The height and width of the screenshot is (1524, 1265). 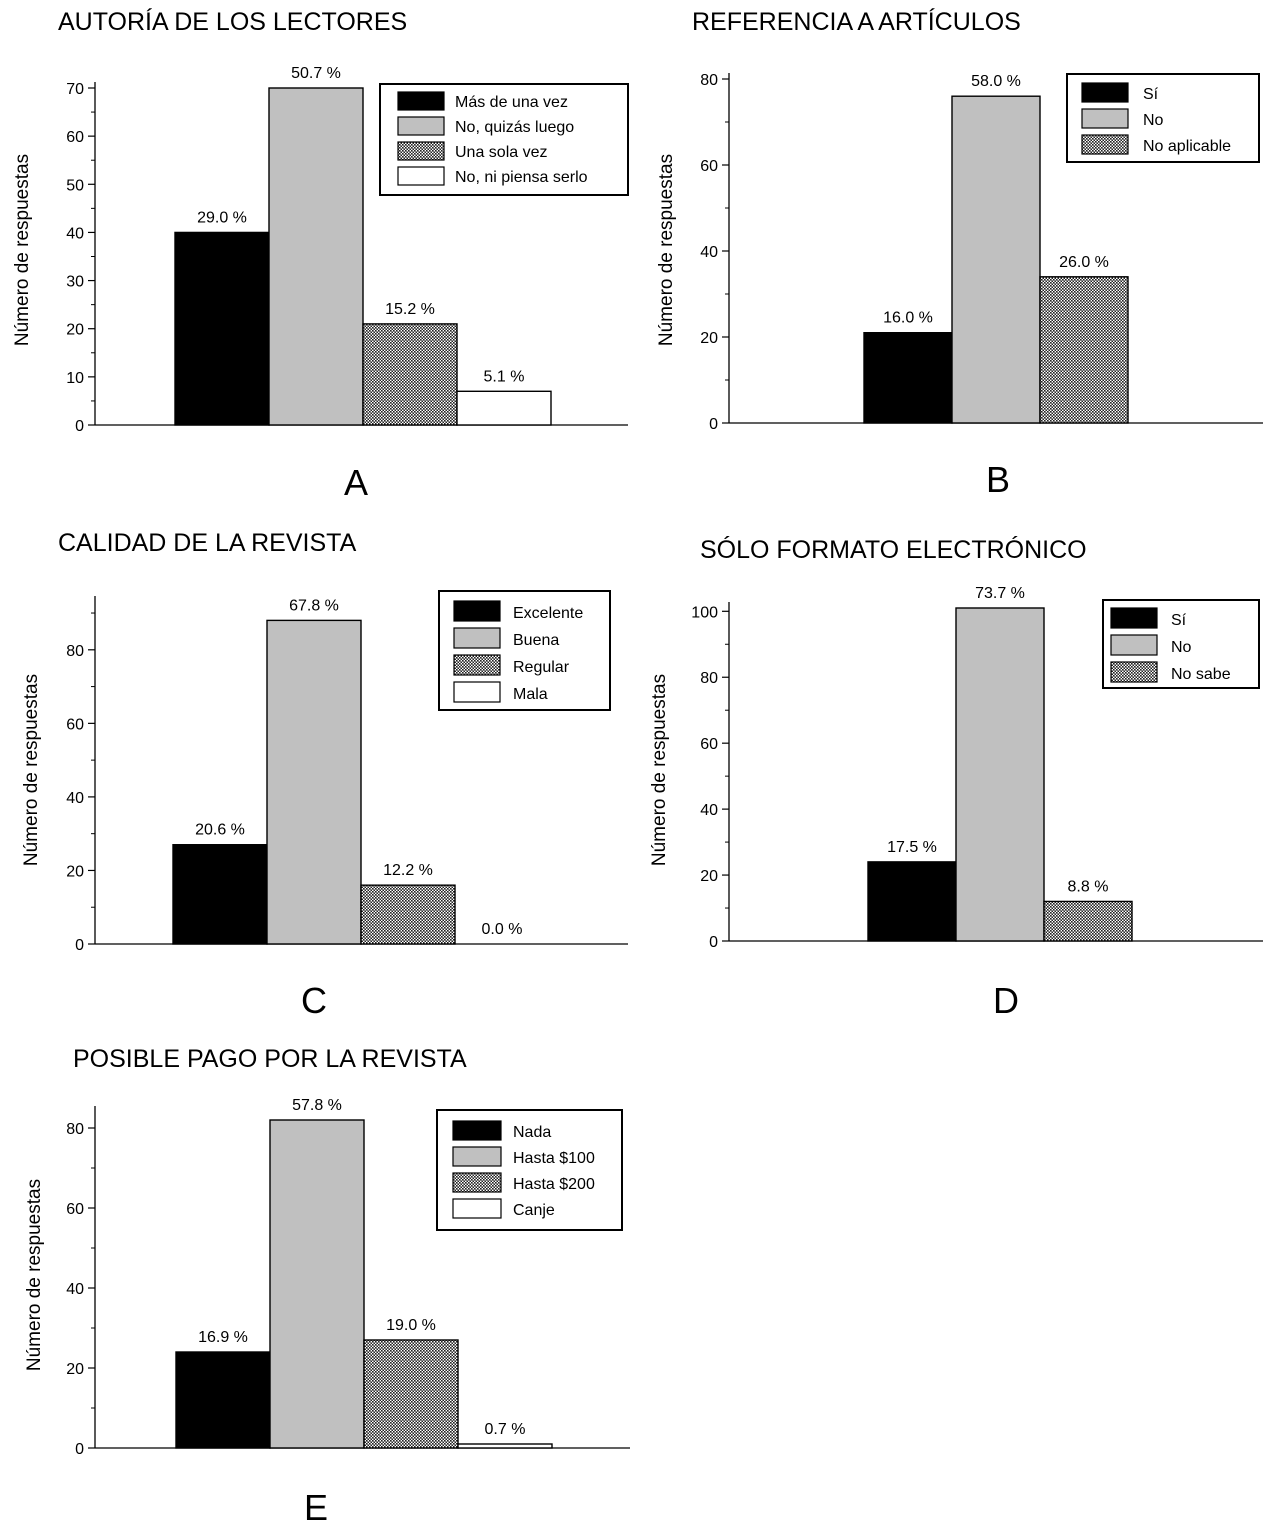 I want to click on data-label: 57.8 %, so click(x=317, y=1105).